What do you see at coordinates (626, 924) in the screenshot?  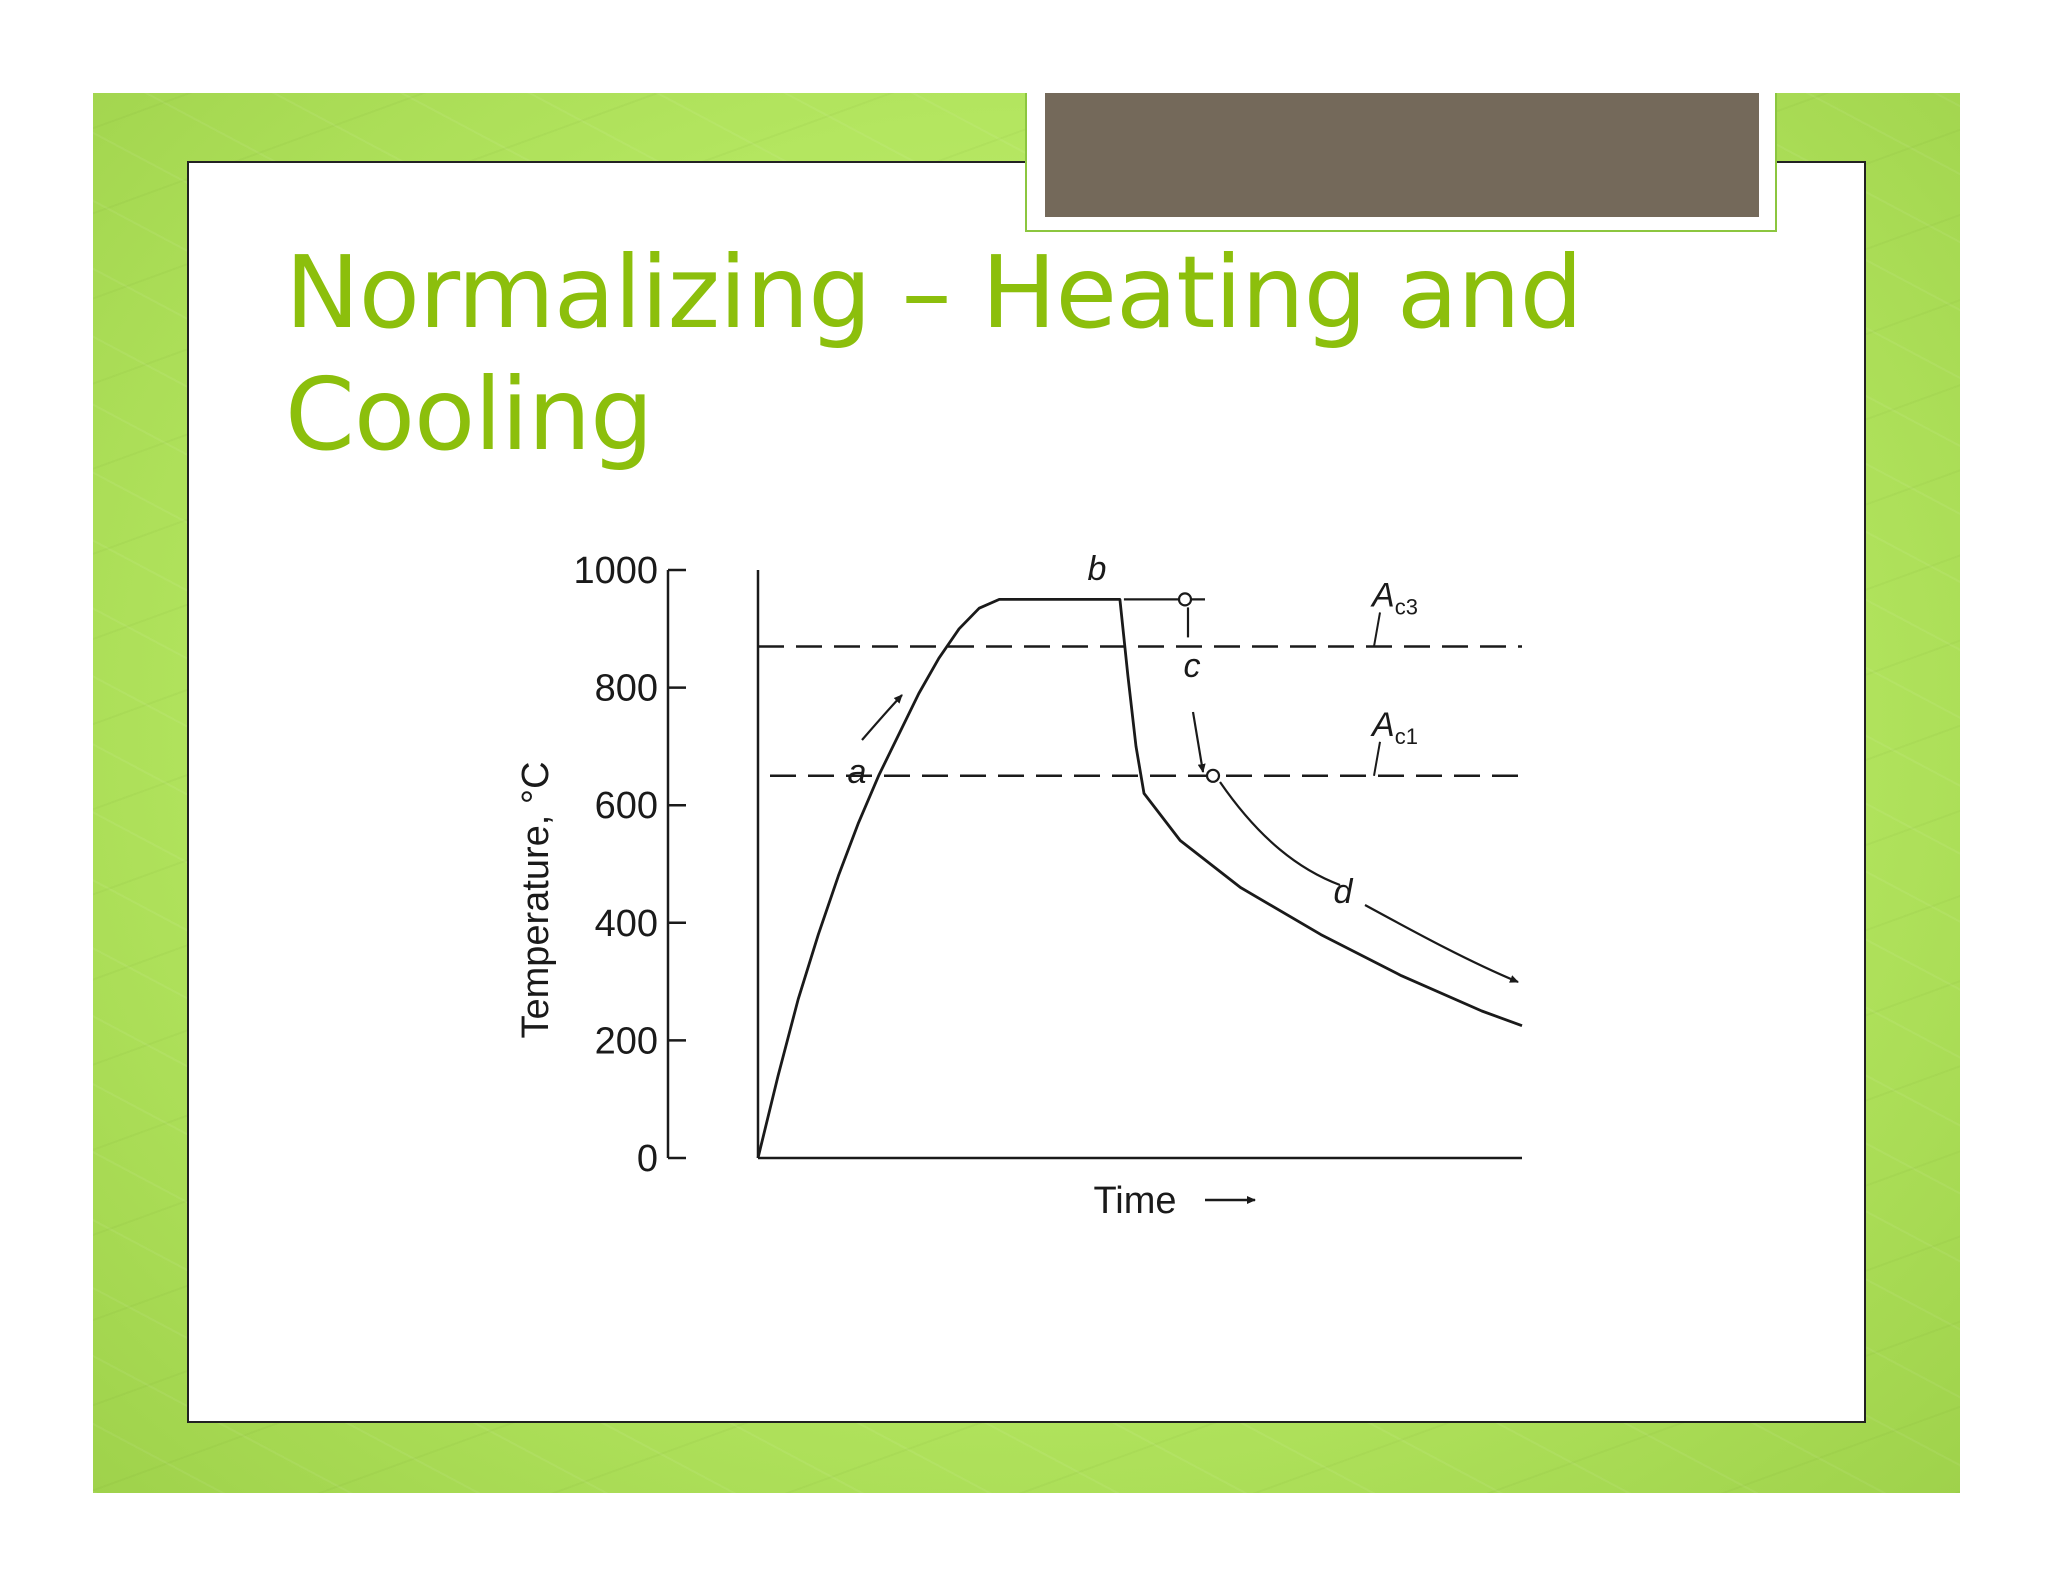 I see `y-tick-label: 400` at bounding box center [626, 924].